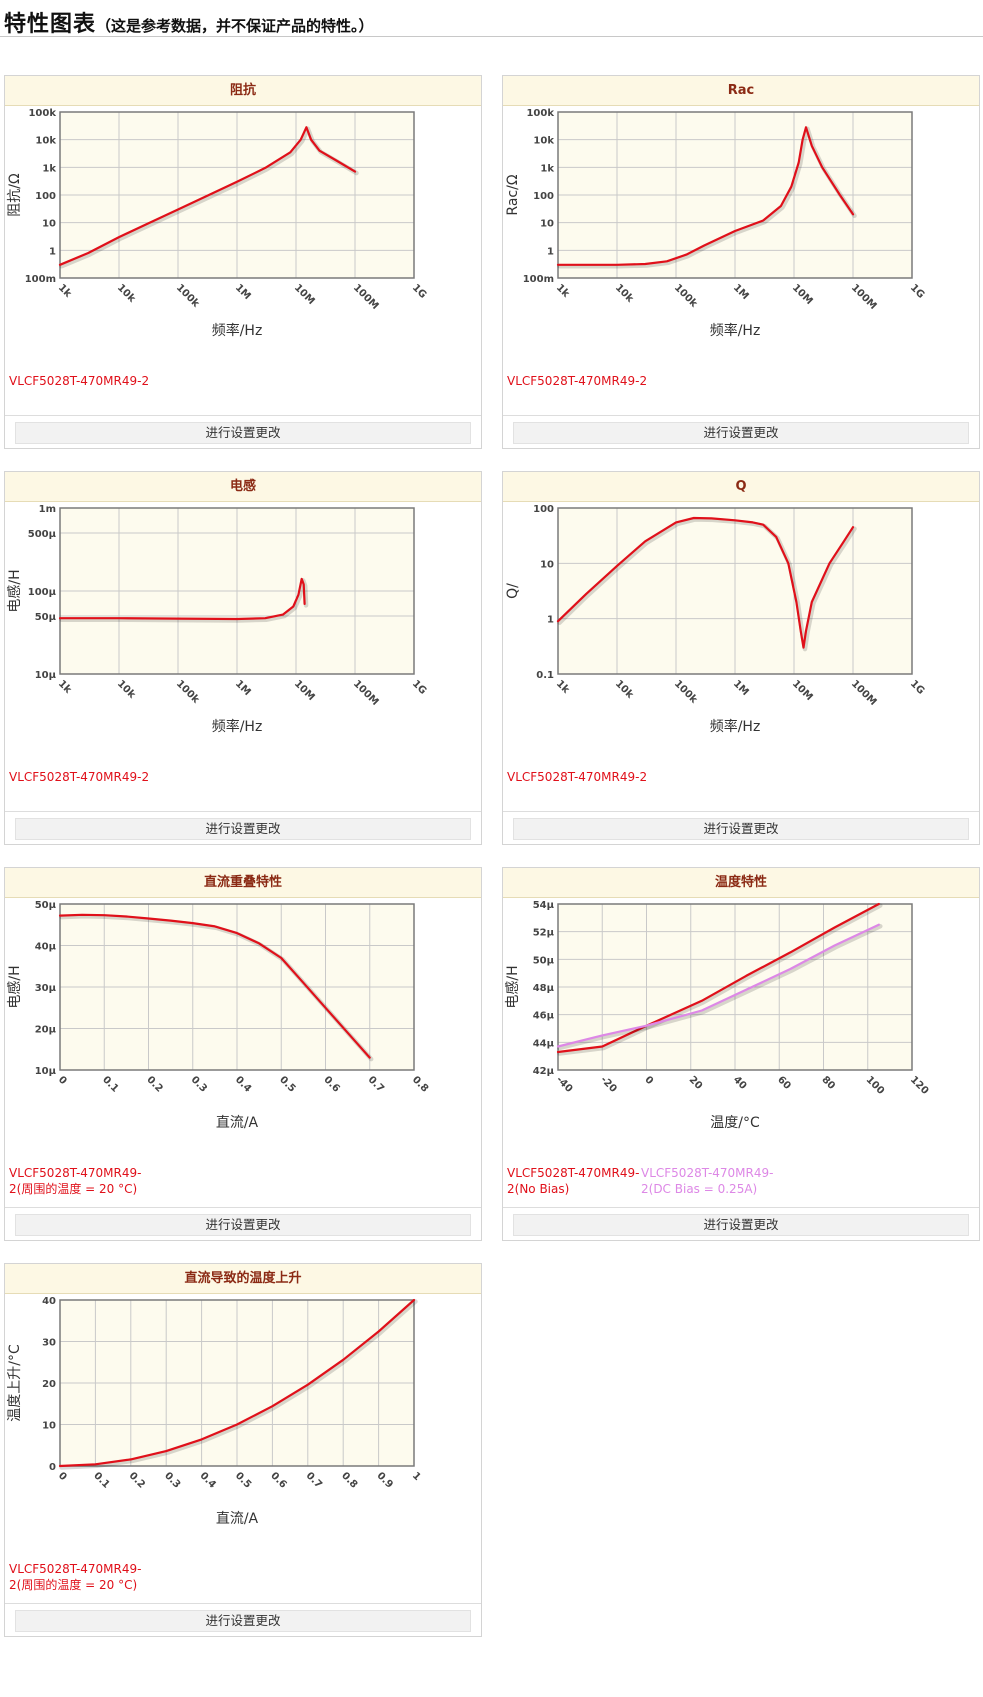  I want to click on x-tick-label: 0.6, so click(331, 1084).